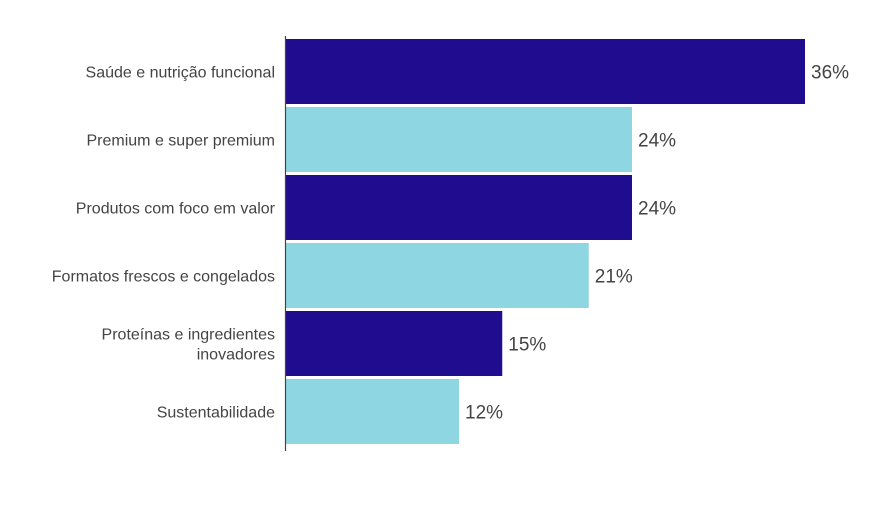 Image resolution: width=883 pixels, height=522 pixels. Describe the element at coordinates (216, 413) in the screenshot. I see `category-label: Sustentabilidade` at that location.